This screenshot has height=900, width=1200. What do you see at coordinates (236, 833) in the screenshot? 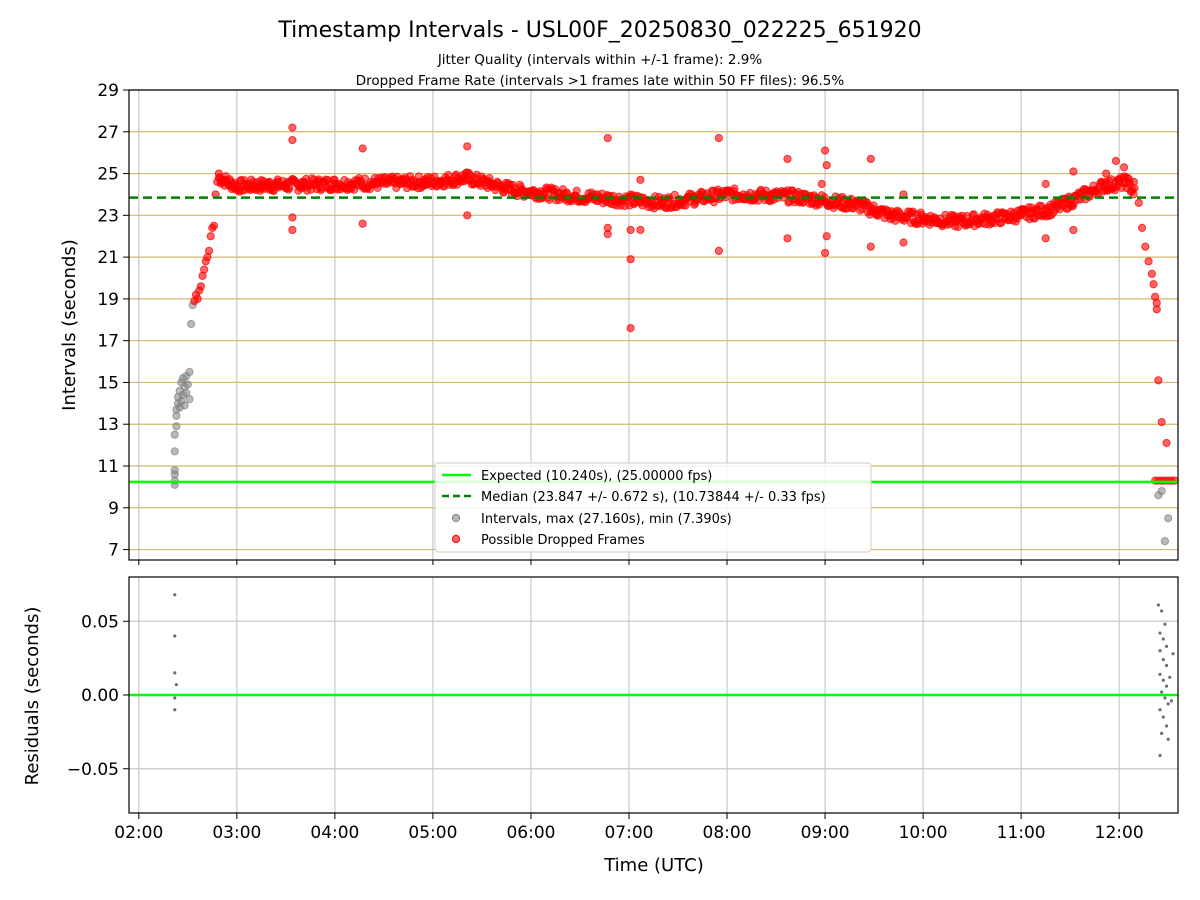
I see `x-tick-label: 03:00` at bounding box center [236, 833].